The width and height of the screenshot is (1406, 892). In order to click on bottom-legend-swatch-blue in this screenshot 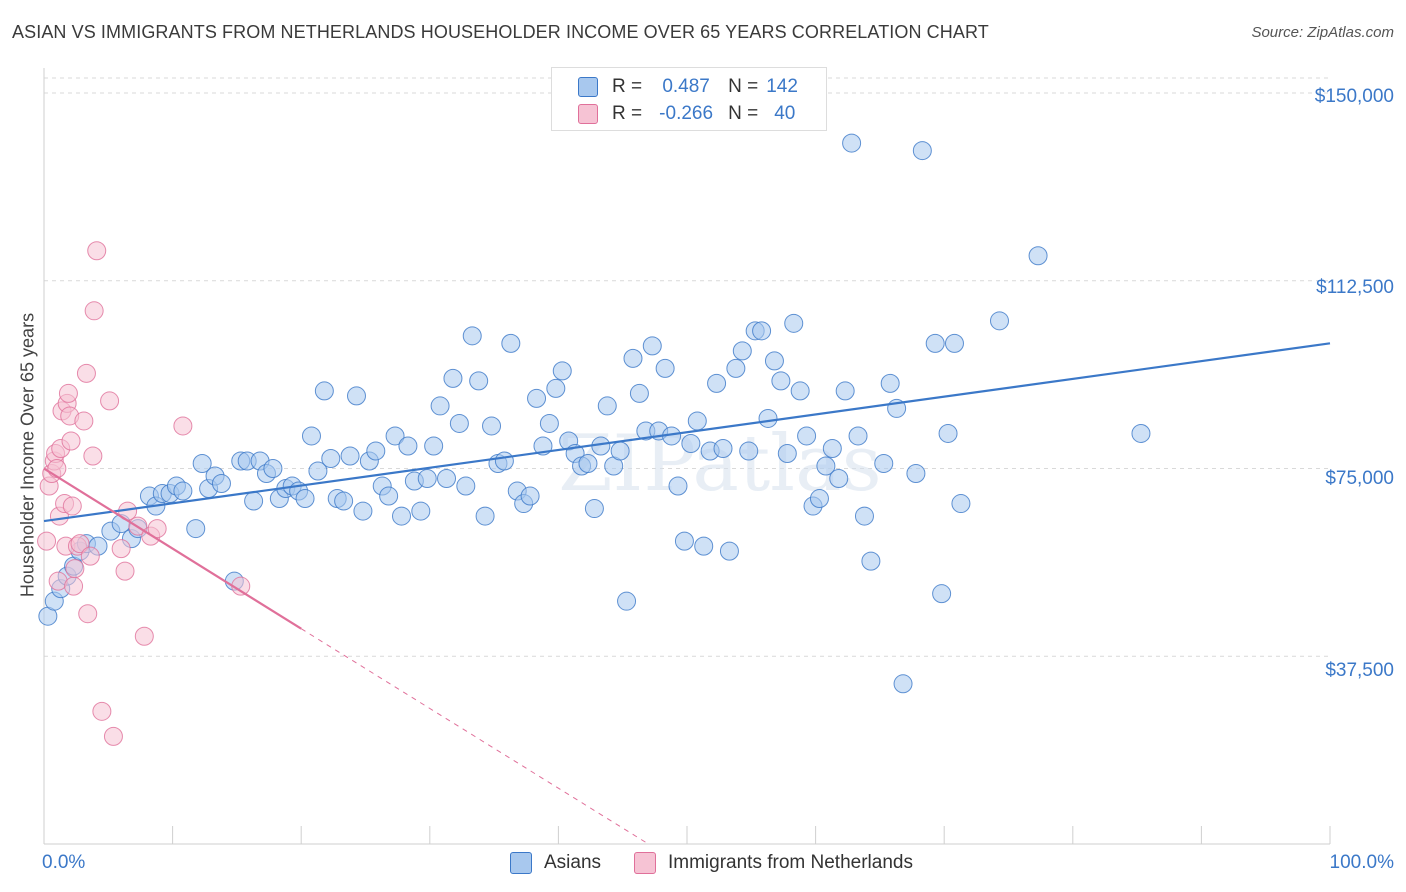, I will do `click(521, 863)`.